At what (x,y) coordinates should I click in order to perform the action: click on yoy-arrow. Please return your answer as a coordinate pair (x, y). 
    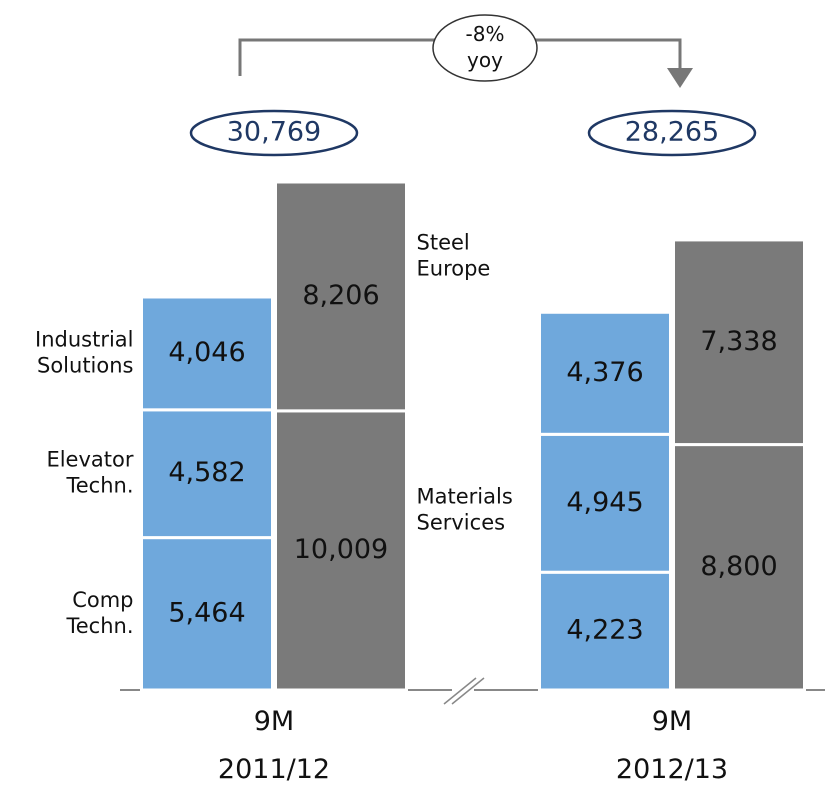
    Looking at the image, I should click on (680, 78).